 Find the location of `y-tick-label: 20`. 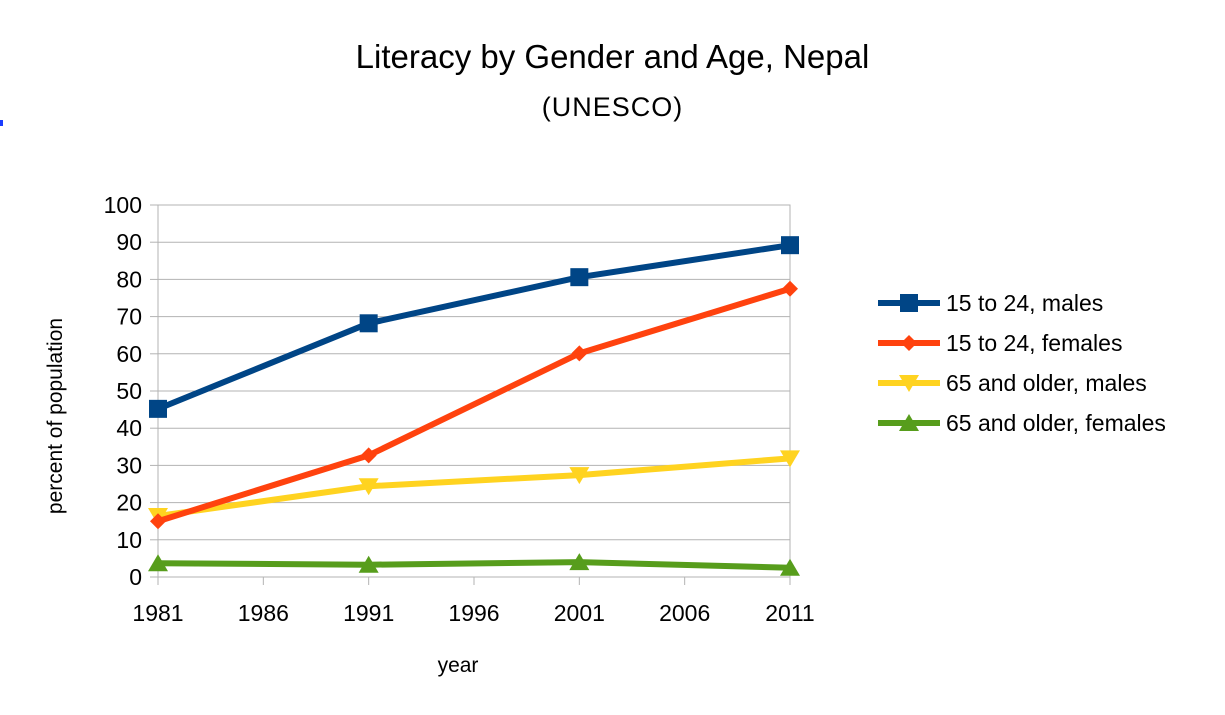

y-tick-label: 20 is located at coordinates (129, 503).